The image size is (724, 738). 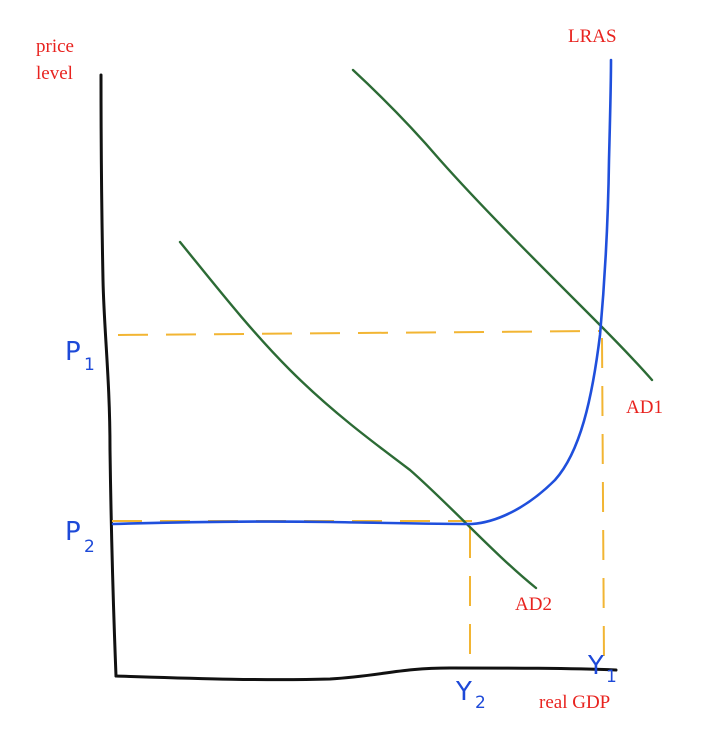 What do you see at coordinates (108, 375) in the screenshot?
I see `y-axis` at bounding box center [108, 375].